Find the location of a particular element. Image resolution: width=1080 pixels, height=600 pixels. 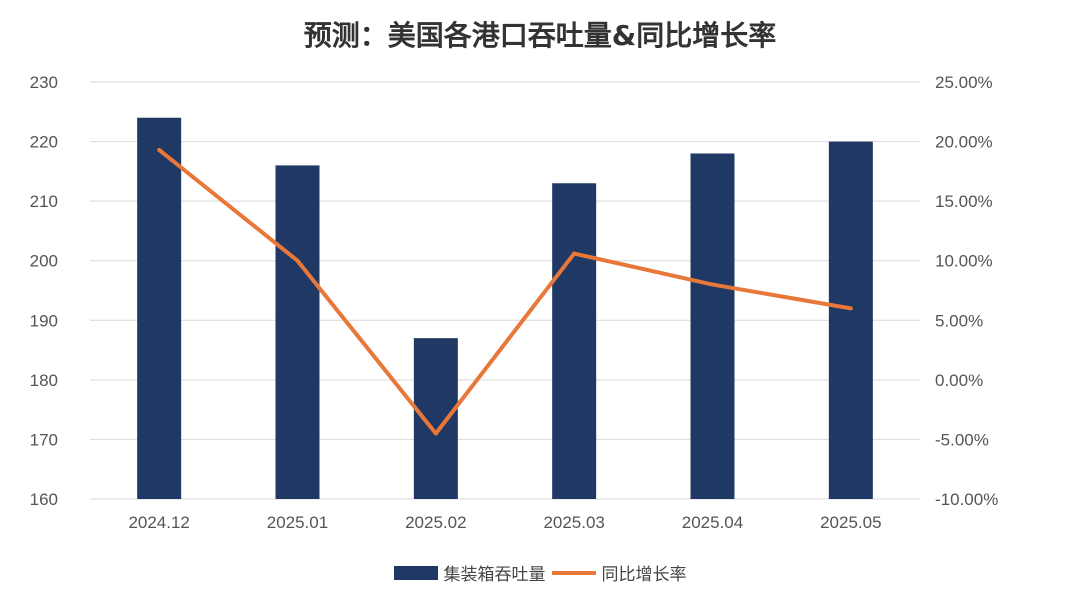

y-left-tick-label: 170 is located at coordinates (44, 439).